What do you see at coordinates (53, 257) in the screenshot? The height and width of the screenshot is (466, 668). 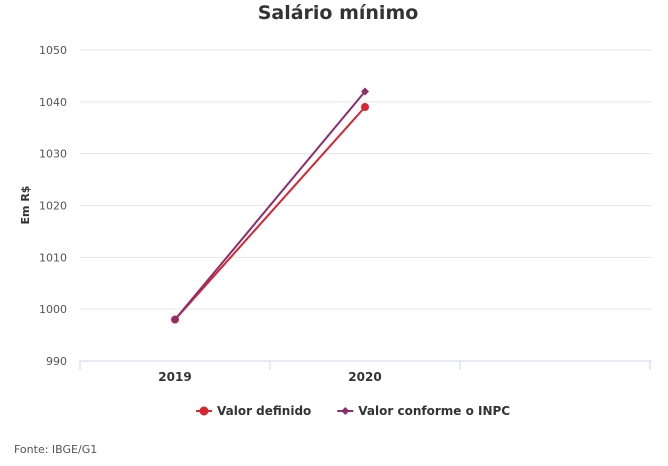 I see `y-tick-label: 1010` at bounding box center [53, 257].